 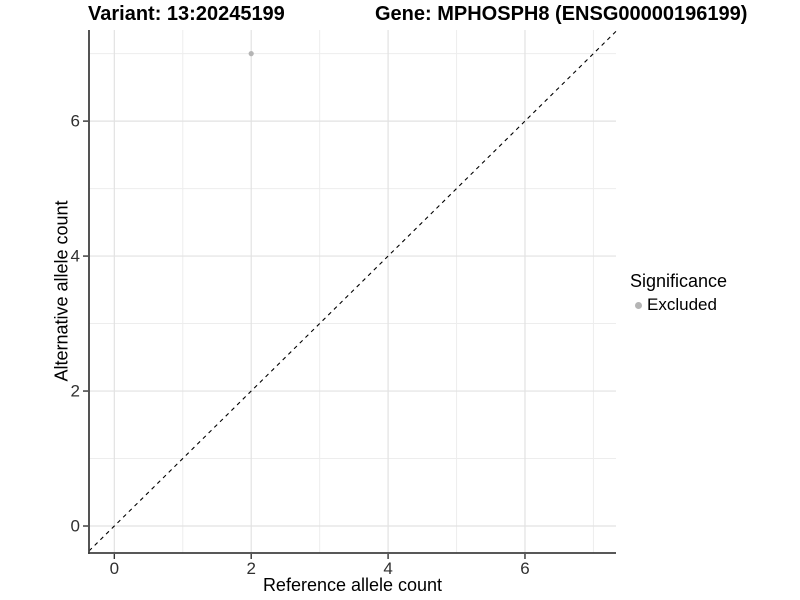 What do you see at coordinates (250, 568) in the screenshot?
I see `x-tick-label: 2` at bounding box center [250, 568].